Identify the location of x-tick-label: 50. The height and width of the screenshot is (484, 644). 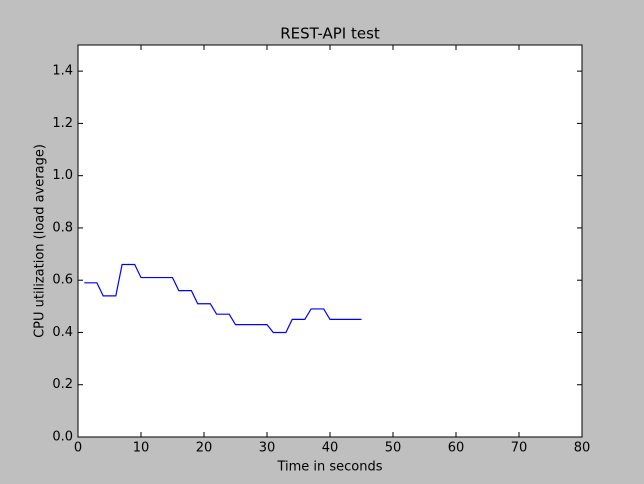
(393, 448).